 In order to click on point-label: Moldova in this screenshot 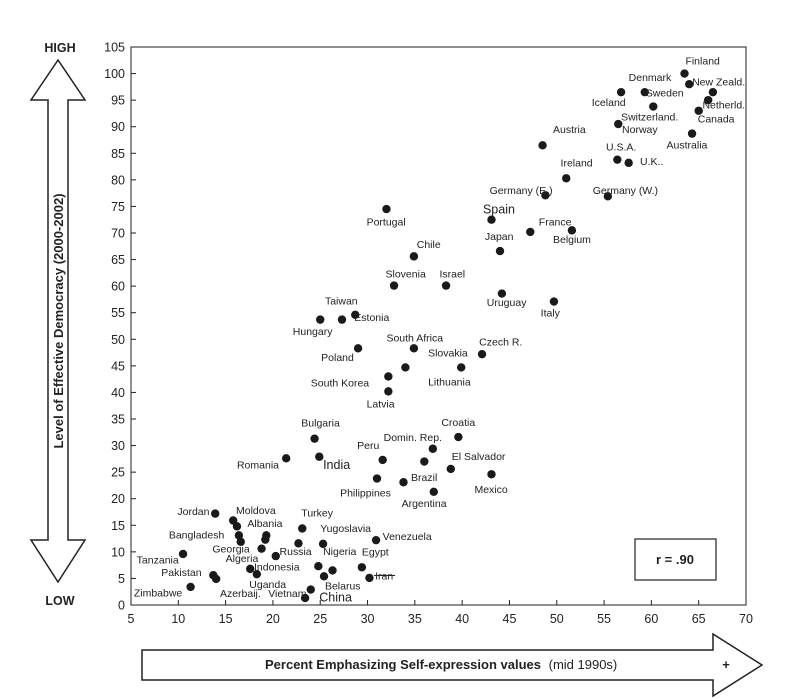, I will do `click(256, 511)`.